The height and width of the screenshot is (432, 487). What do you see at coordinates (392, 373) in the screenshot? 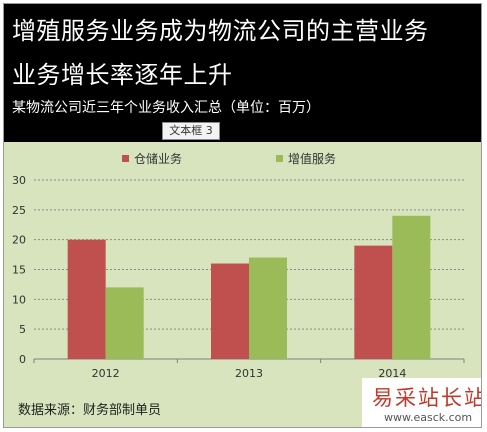
I see `x-tick-label: 2014` at bounding box center [392, 373].